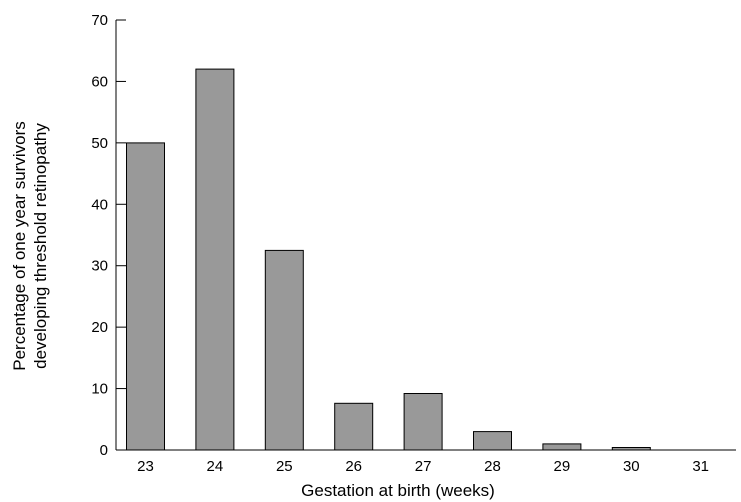 The width and height of the screenshot is (741, 502). Describe the element at coordinates (99, 327) in the screenshot. I see `y-tick-label-20: 20` at that location.